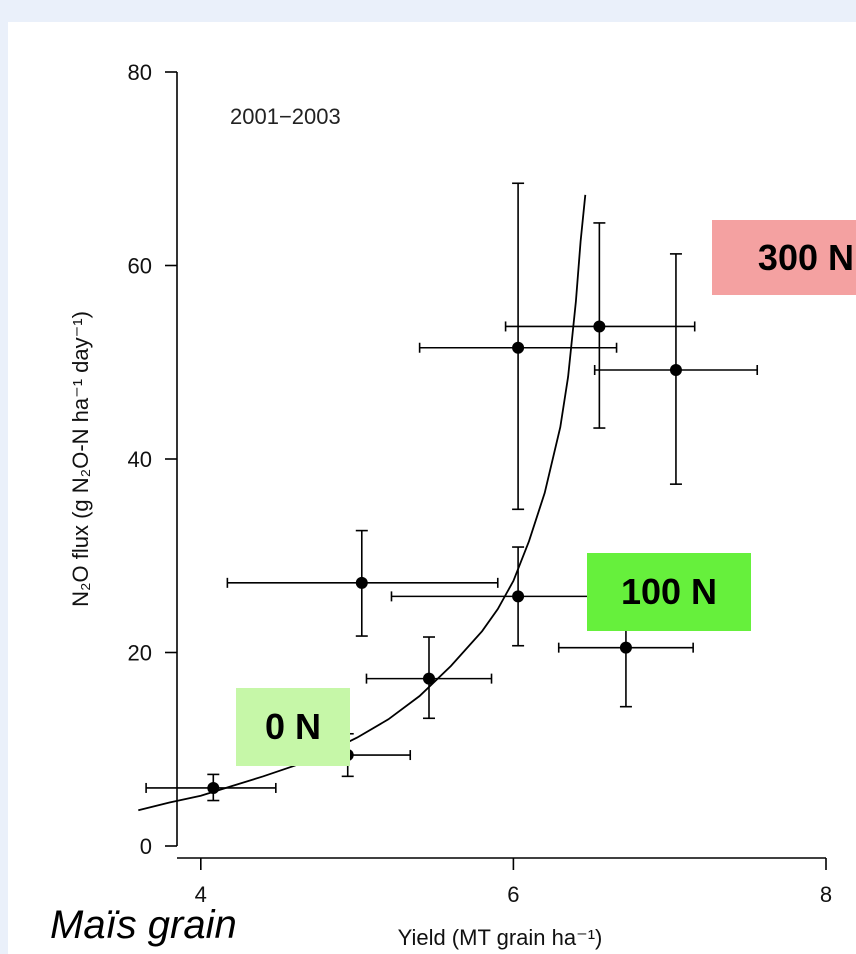  I want to click on tag-0-n: 0 N, so click(293, 727).